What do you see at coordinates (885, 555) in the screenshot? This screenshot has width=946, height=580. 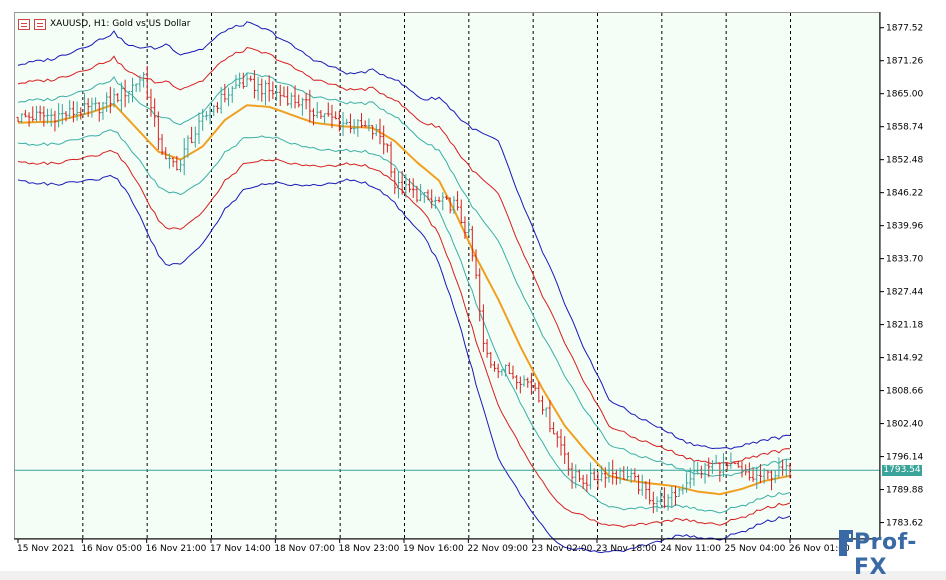 I see `logo-text: Prof-FX` at bounding box center [885, 555].